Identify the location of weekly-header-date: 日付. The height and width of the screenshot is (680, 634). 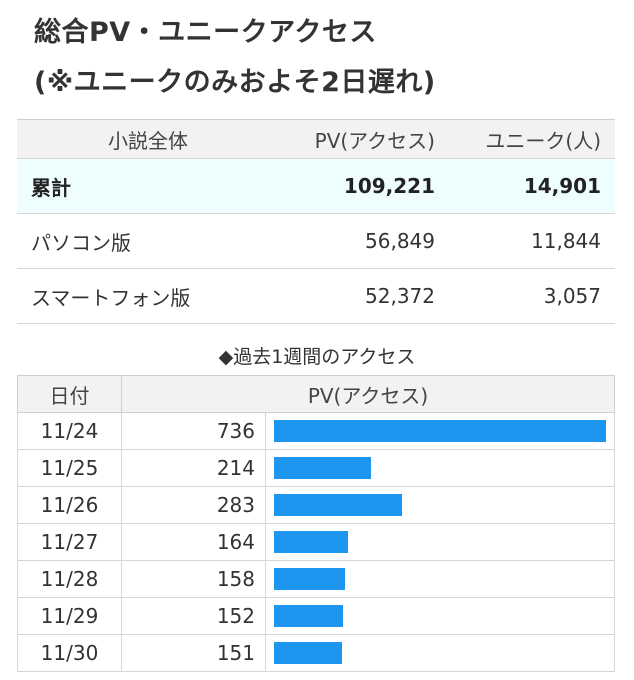
(69, 394).